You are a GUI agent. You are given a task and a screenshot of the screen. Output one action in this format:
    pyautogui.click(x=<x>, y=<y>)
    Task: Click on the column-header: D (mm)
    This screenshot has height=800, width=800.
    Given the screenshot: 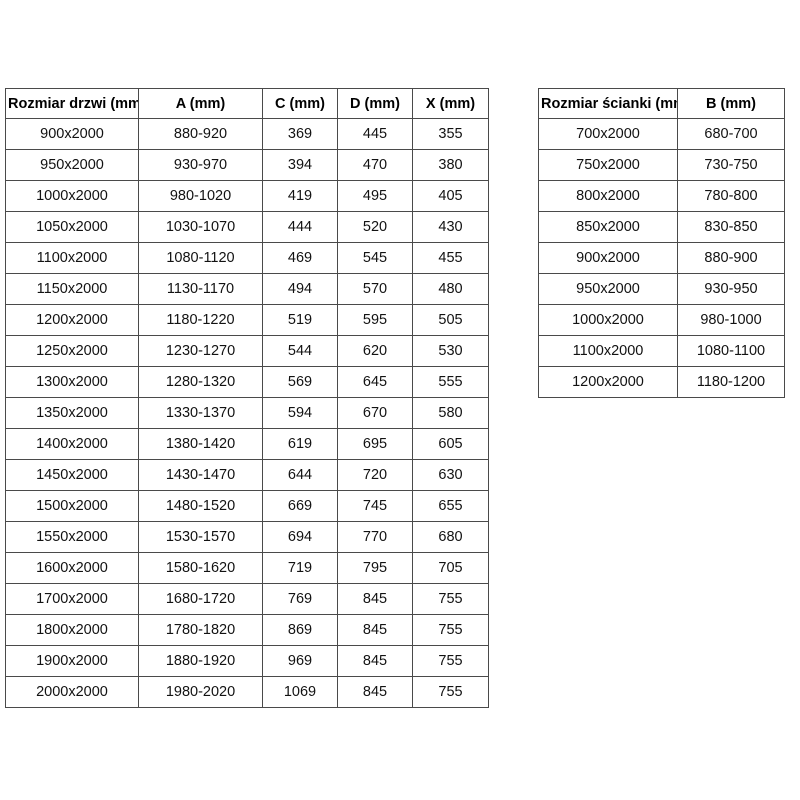 What is the action you would take?
    pyautogui.click(x=375, y=103)
    